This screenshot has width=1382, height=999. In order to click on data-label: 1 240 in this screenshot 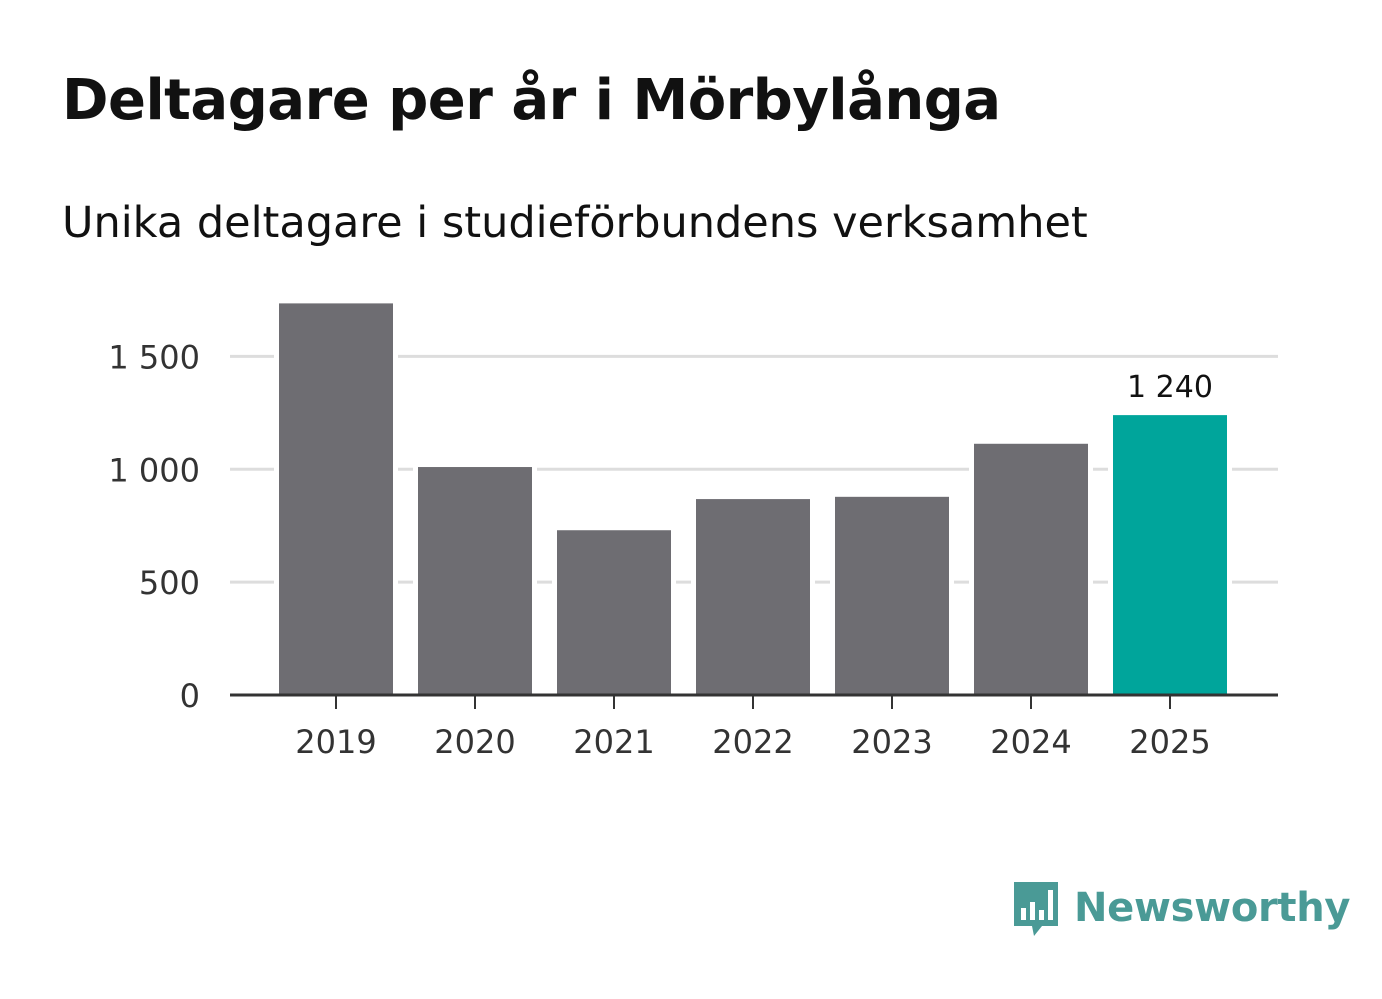, I will do `click(1170, 387)`.